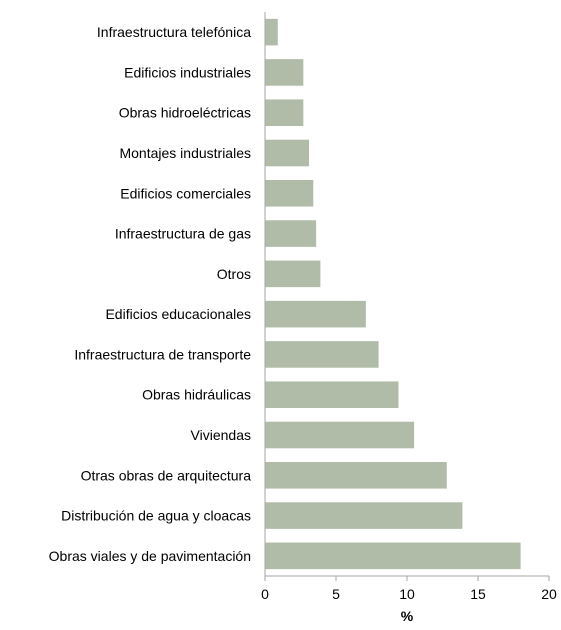 The image size is (561, 630). What do you see at coordinates (162, 354) in the screenshot?
I see `category-label-8: Infraestructura de transporte` at bounding box center [162, 354].